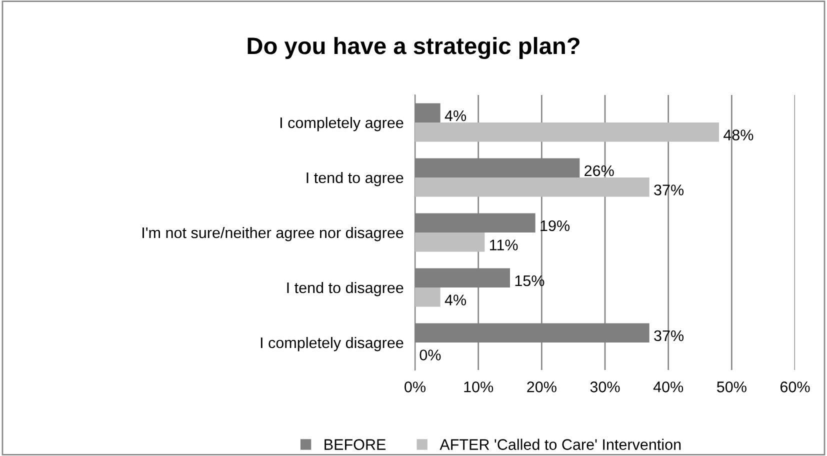 The image size is (827, 456). What do you see at coordinates (430, 355) in the screenshot?
I see `data-label: 0%` at bounding box center [430, 355].